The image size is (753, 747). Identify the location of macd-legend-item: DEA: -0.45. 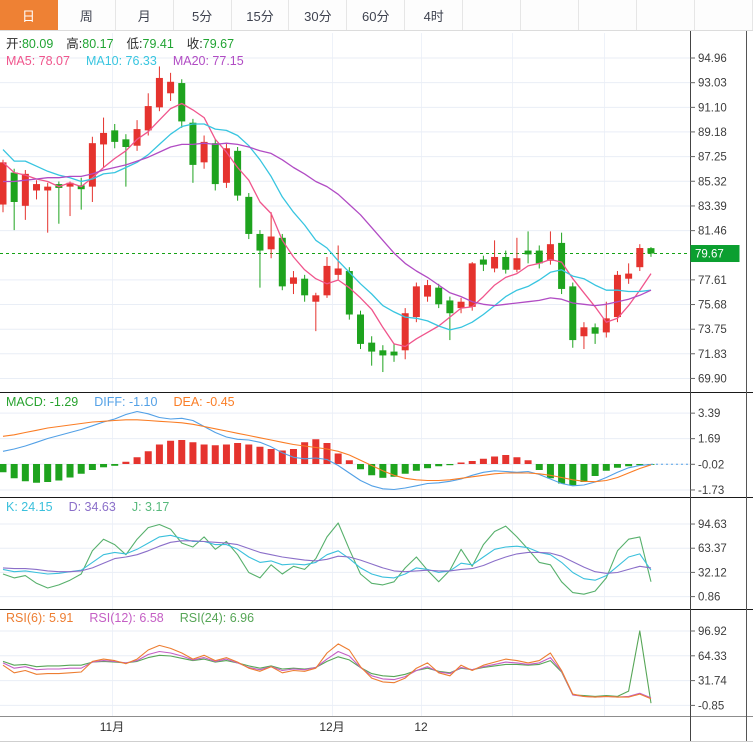
(204, 402).